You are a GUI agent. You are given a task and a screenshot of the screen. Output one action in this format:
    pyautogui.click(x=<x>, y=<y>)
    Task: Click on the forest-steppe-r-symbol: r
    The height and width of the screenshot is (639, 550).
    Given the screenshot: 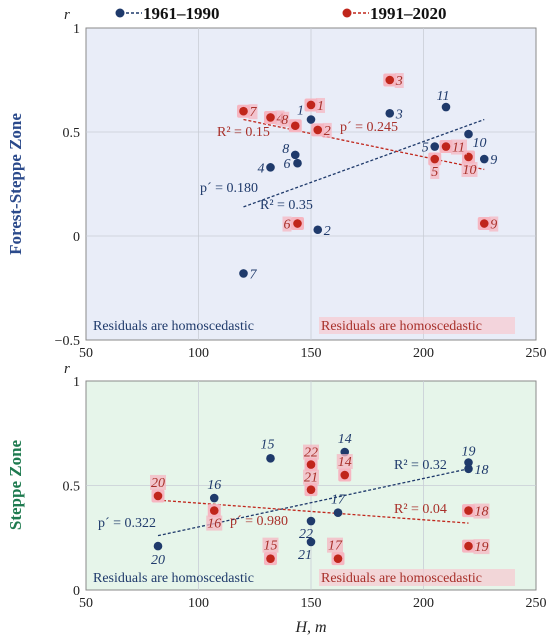 What is the action you would take?
    pyautogui.click(x=67, y=15)
    